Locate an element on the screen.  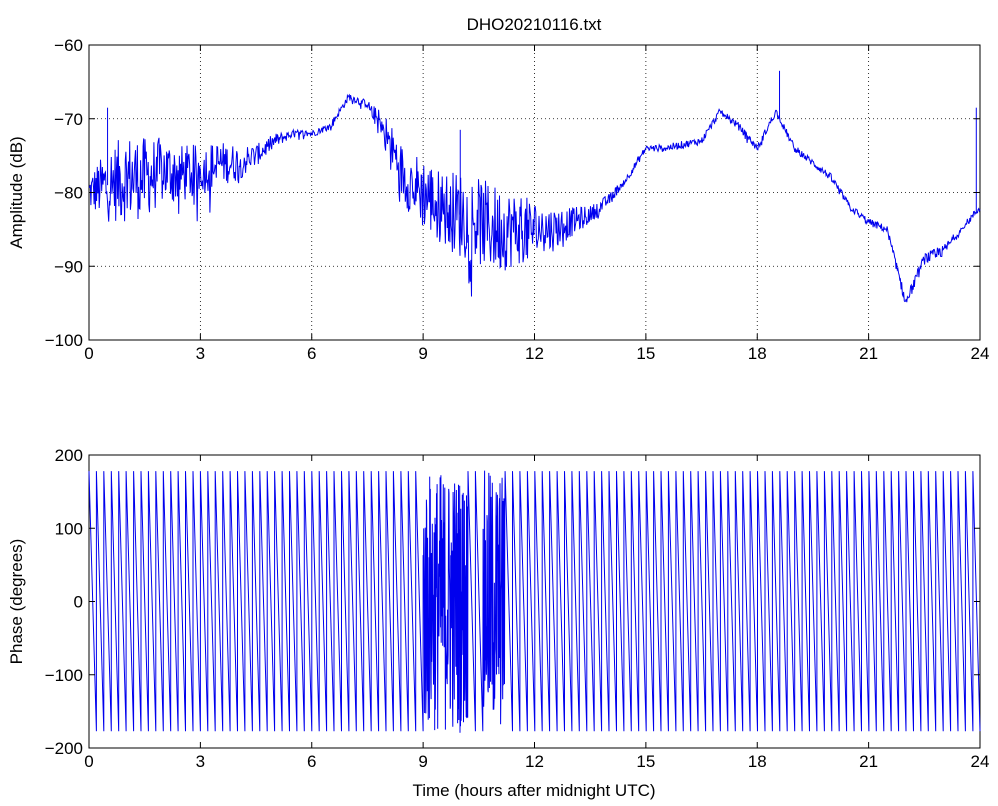
y-tick-label: 200 is located at coordinates (69, 455).